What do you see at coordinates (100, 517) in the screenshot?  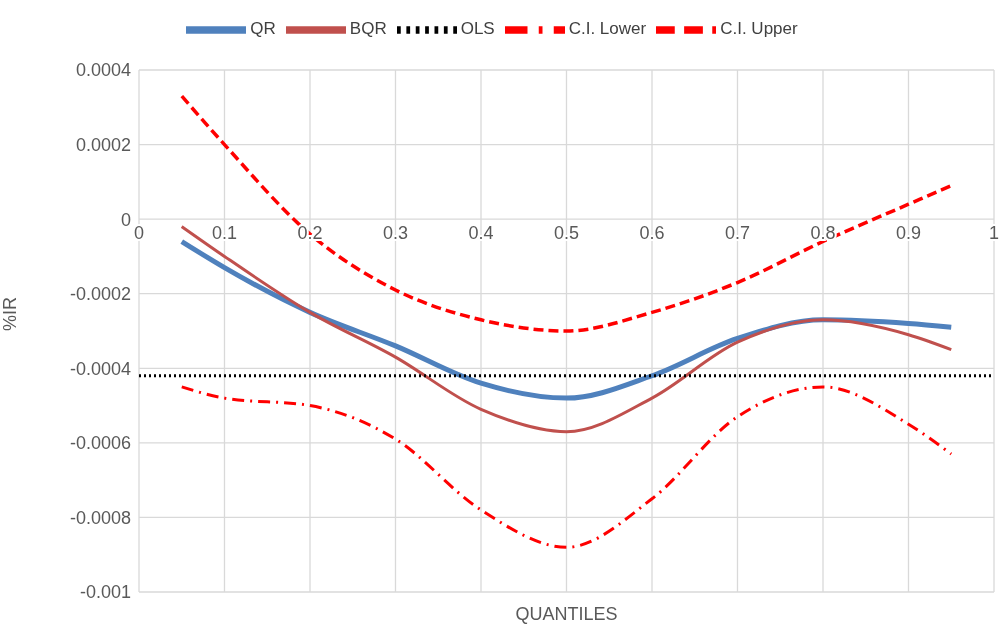 I see `y-tick-label: -0.0008` at bounding box center [100, 517].